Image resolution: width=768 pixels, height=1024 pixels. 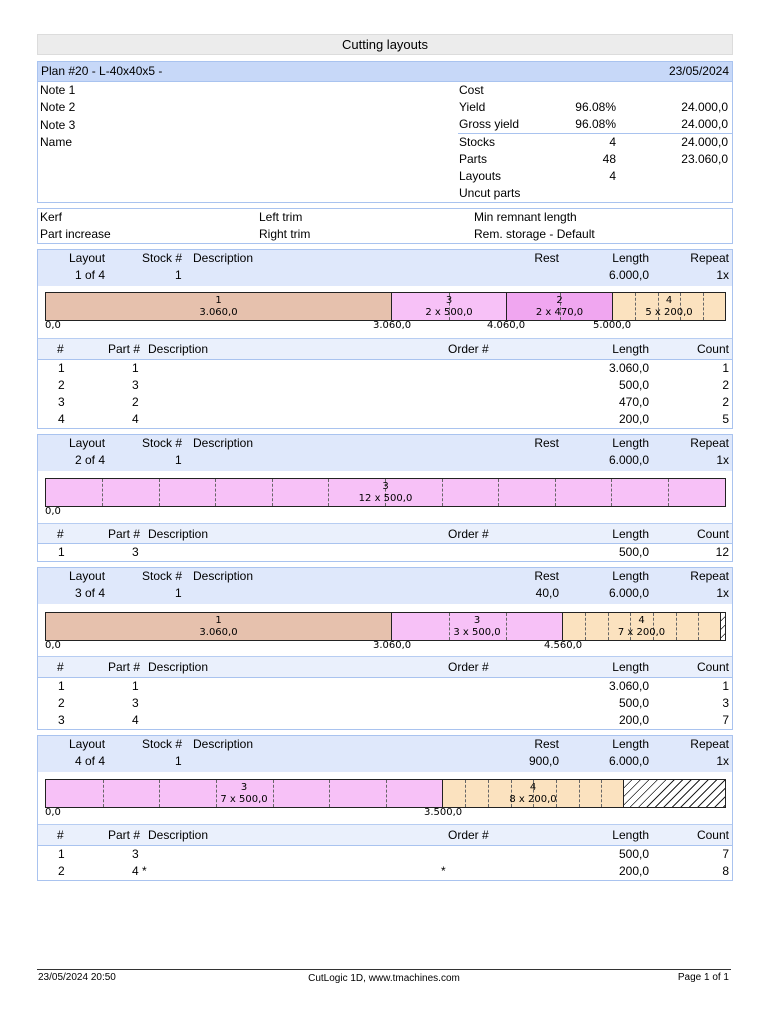 What do you see at coordinates (51, 217) in the screenshot?
I see `kerf-label: Kerf` at bounding box center [51, 217].